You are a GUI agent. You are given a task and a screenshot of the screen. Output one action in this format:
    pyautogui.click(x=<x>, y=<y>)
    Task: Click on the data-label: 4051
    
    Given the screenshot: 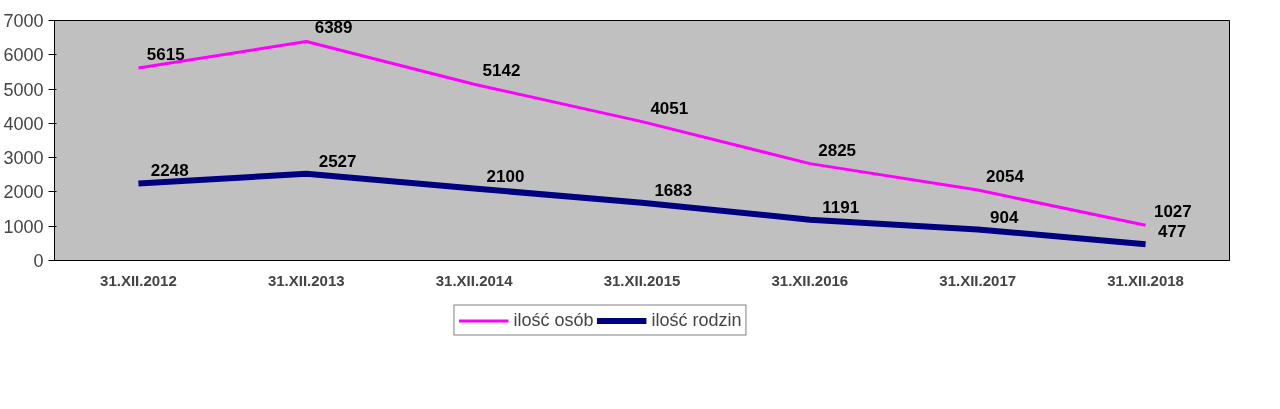 What is the action you would take?
    pyautogui.click(x=669, y=108)
    